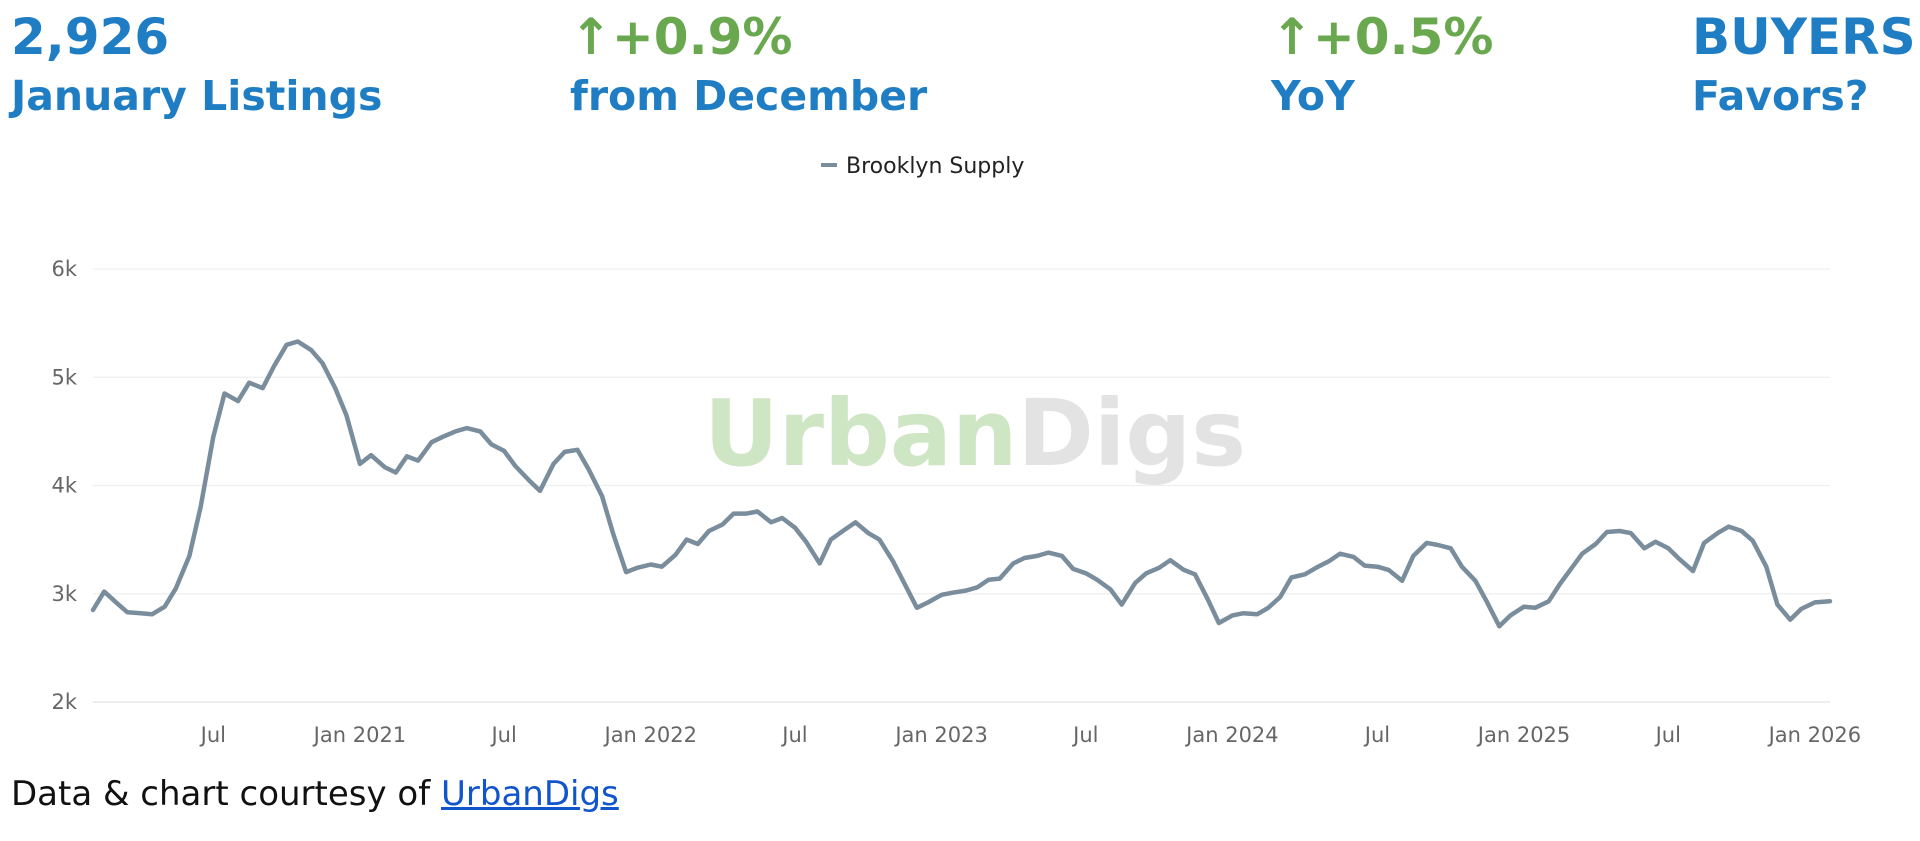 This screenshot has height=841, width=1920. What do you see at coordinates (64, 377) in the screenshot?
I see `y-tick-label: 5k` at bounding box center [64, 377].